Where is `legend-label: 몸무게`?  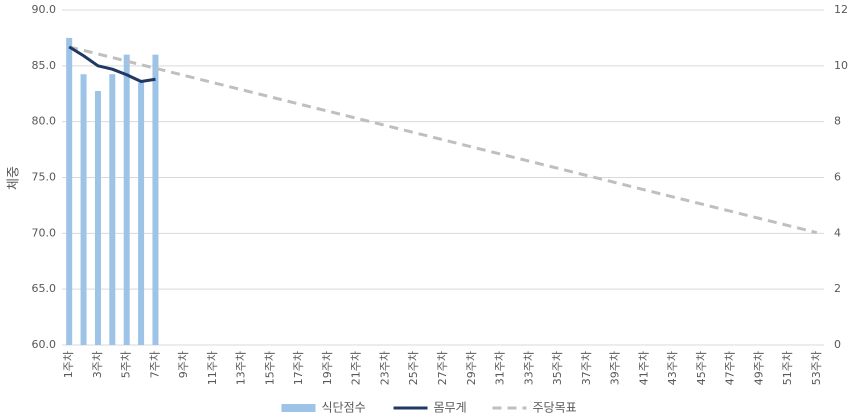 legend-label: 몸무게 is located at coordinates (450, 408).